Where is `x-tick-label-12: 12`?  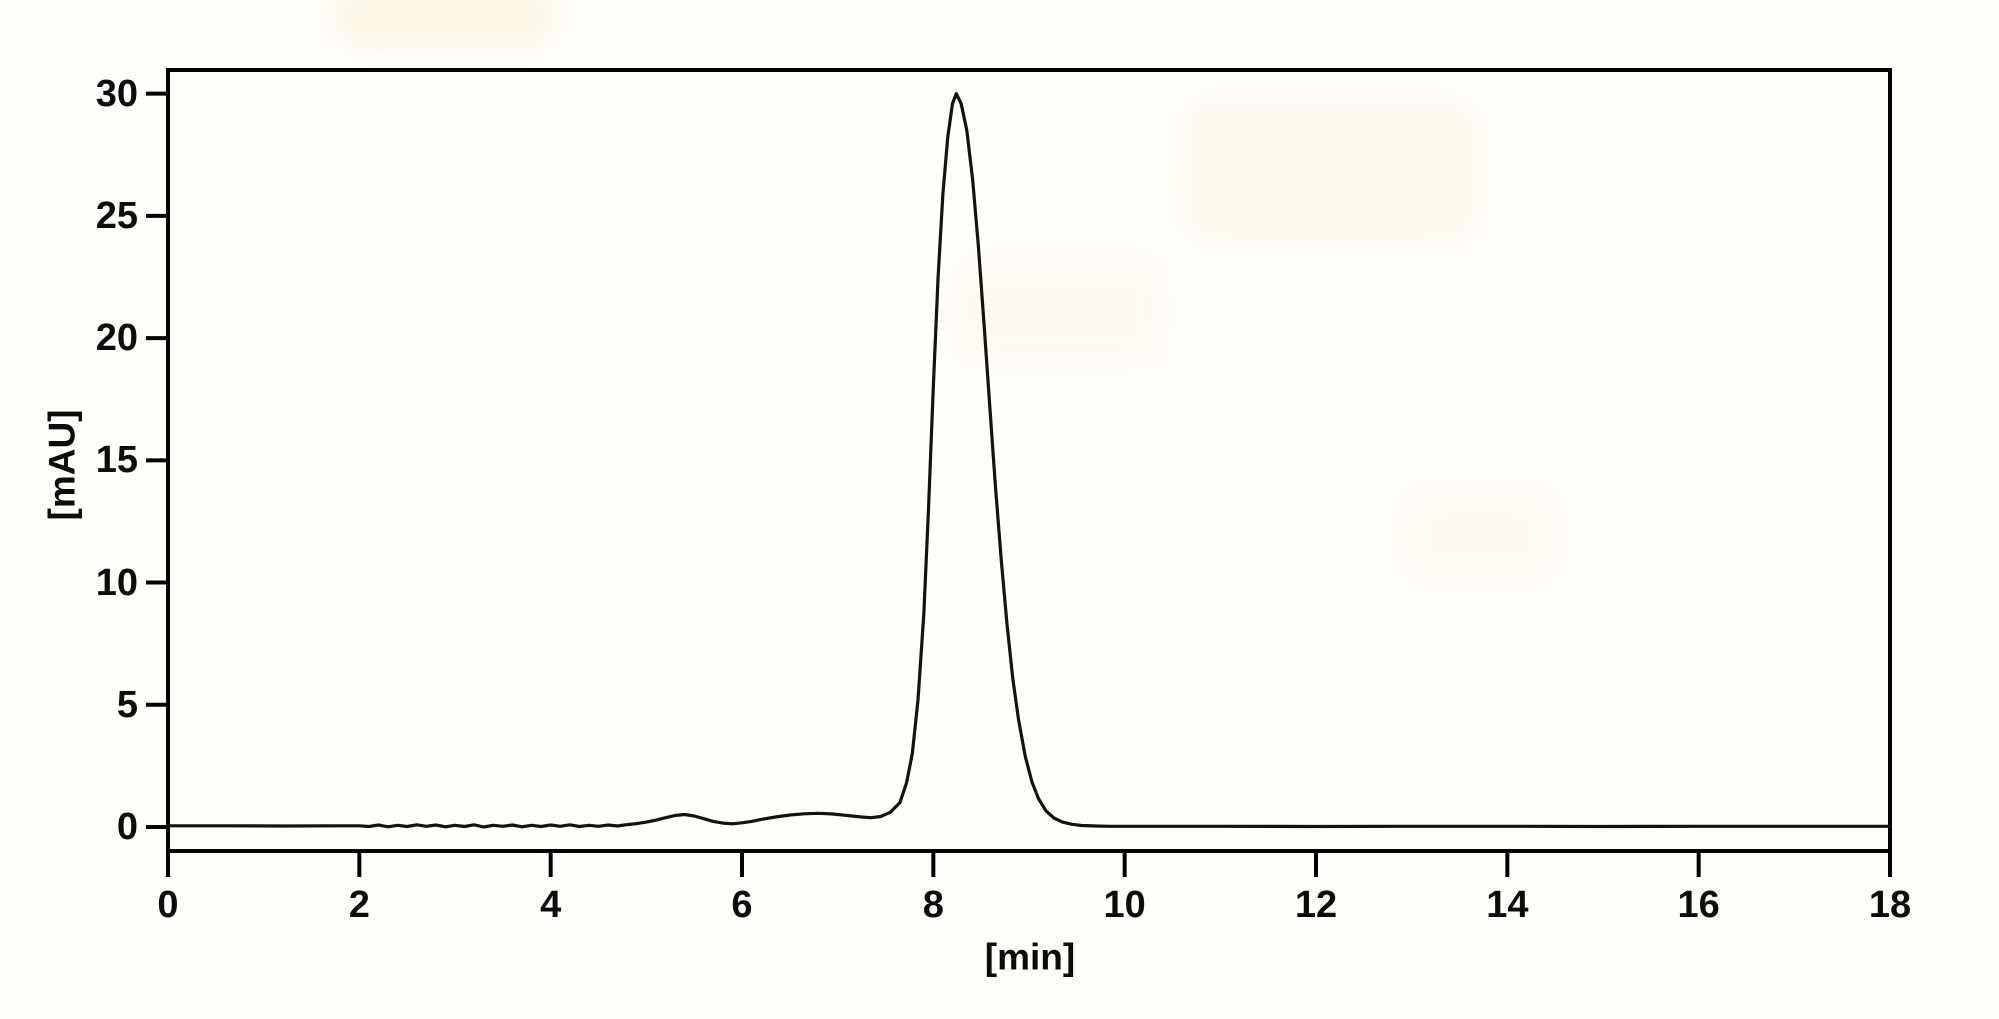
x-tick-label-12: 12 is located at coordinates (1316, 905).